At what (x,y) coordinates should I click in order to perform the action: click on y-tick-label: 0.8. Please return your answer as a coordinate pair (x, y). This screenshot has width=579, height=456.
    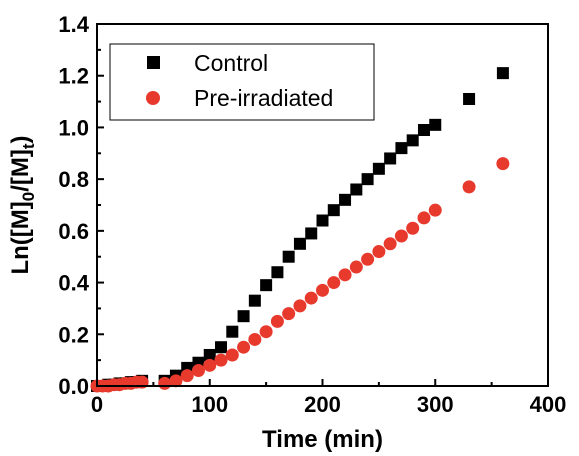
    Looking at the image, I should click on (73, 179).